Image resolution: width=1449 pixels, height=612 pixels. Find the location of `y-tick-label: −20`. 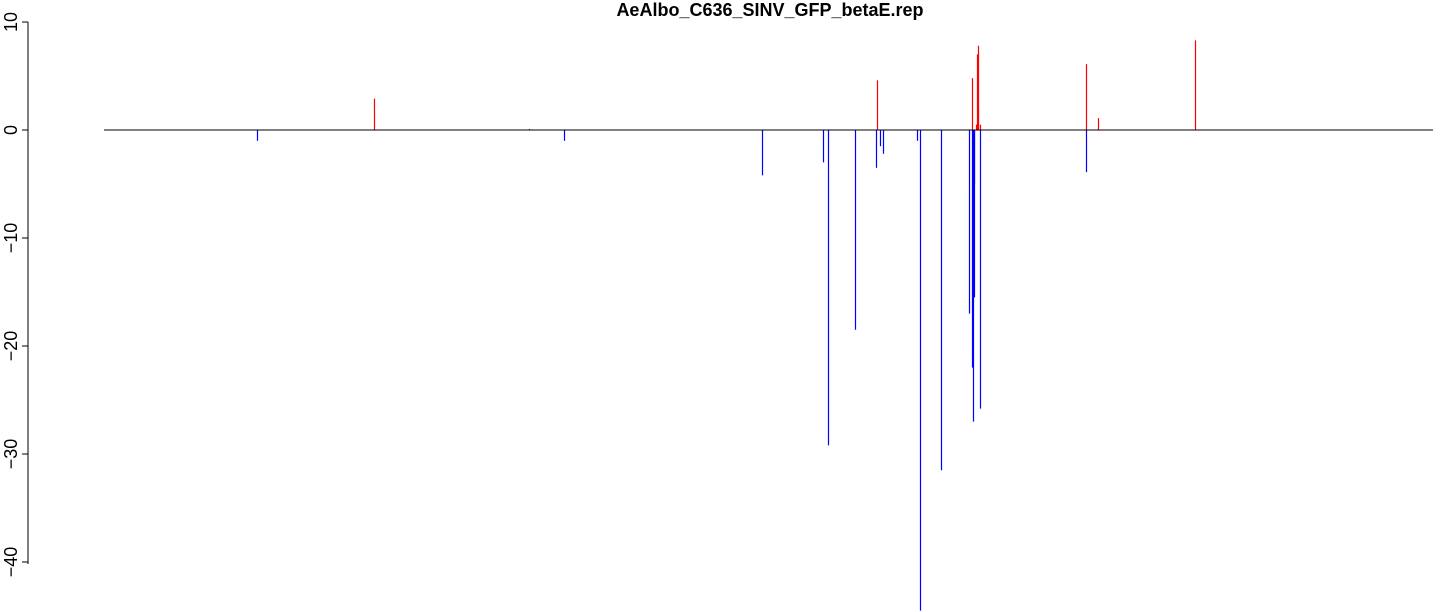

y-tick-label: −20 is located at coordinates (11, 346).